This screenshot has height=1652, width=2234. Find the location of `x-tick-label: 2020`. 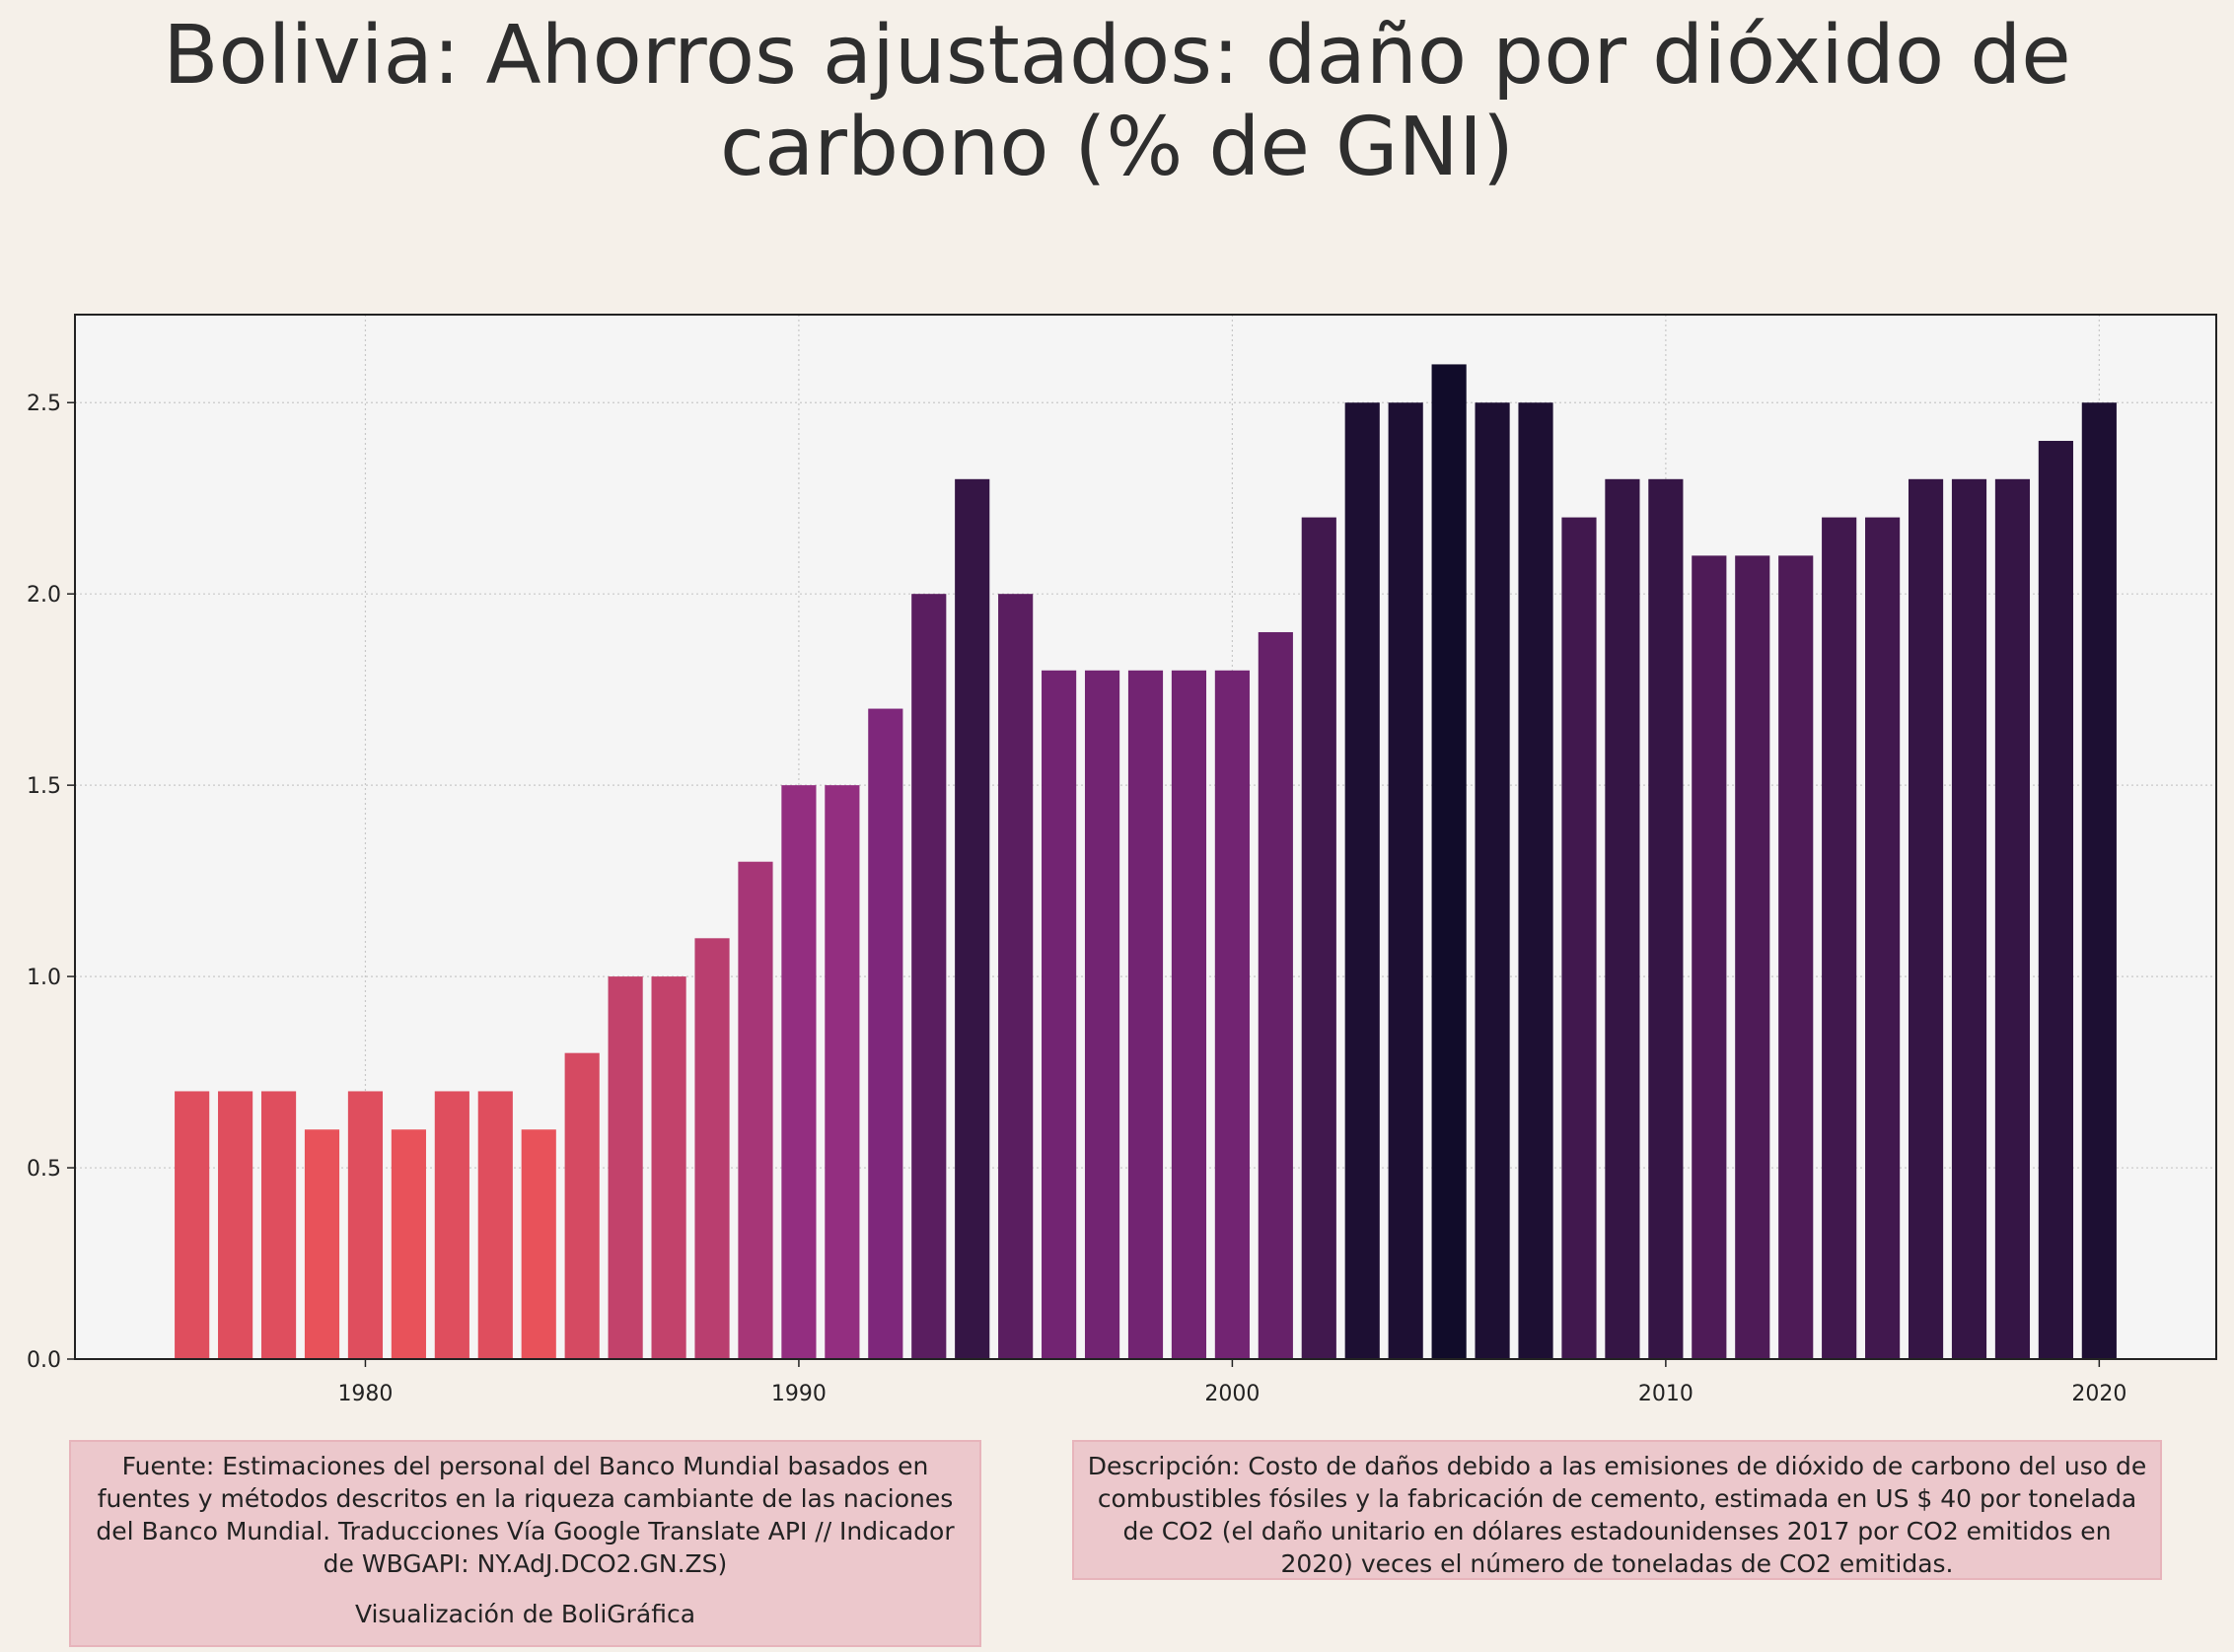

x-tick-label: 2020 is located at coordinates (2098, 1394).